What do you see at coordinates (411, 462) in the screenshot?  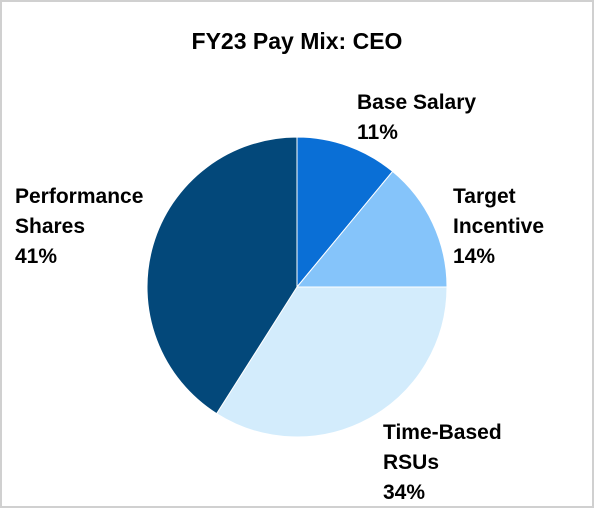 I see `label-time-based-rsus-name-2: RSUs` at bounding box center [411, 462].